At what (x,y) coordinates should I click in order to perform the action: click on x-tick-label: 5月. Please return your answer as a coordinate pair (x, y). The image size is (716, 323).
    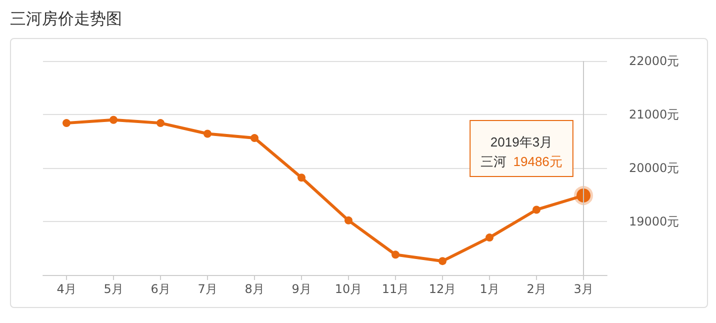
    Looking at the image, I should click on (114, 289).